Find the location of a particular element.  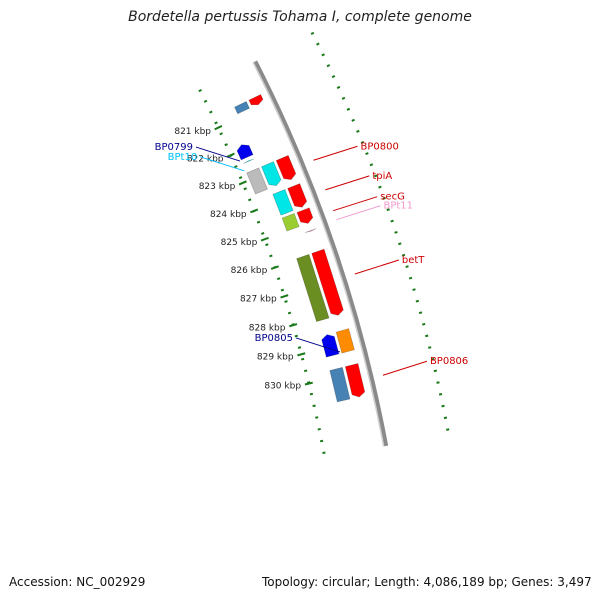

tick-label-829: 829 kbp is located at coordinates (275, 357).